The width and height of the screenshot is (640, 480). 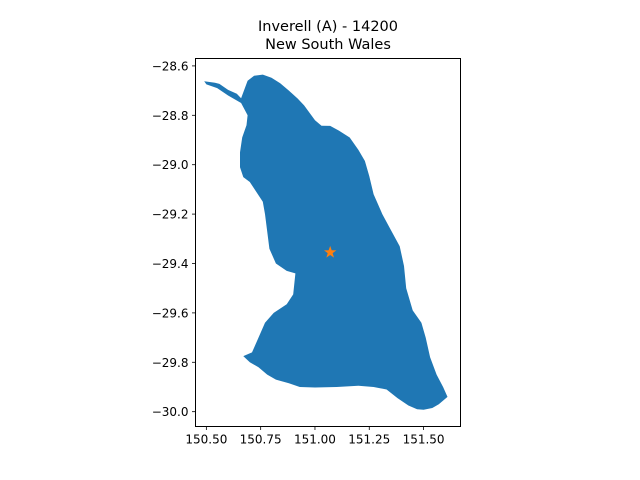 What do you see at coordinates (170, 165) in the screenshot?
I see `y-tick-label: −29.0` at bounding box center [170, 165].